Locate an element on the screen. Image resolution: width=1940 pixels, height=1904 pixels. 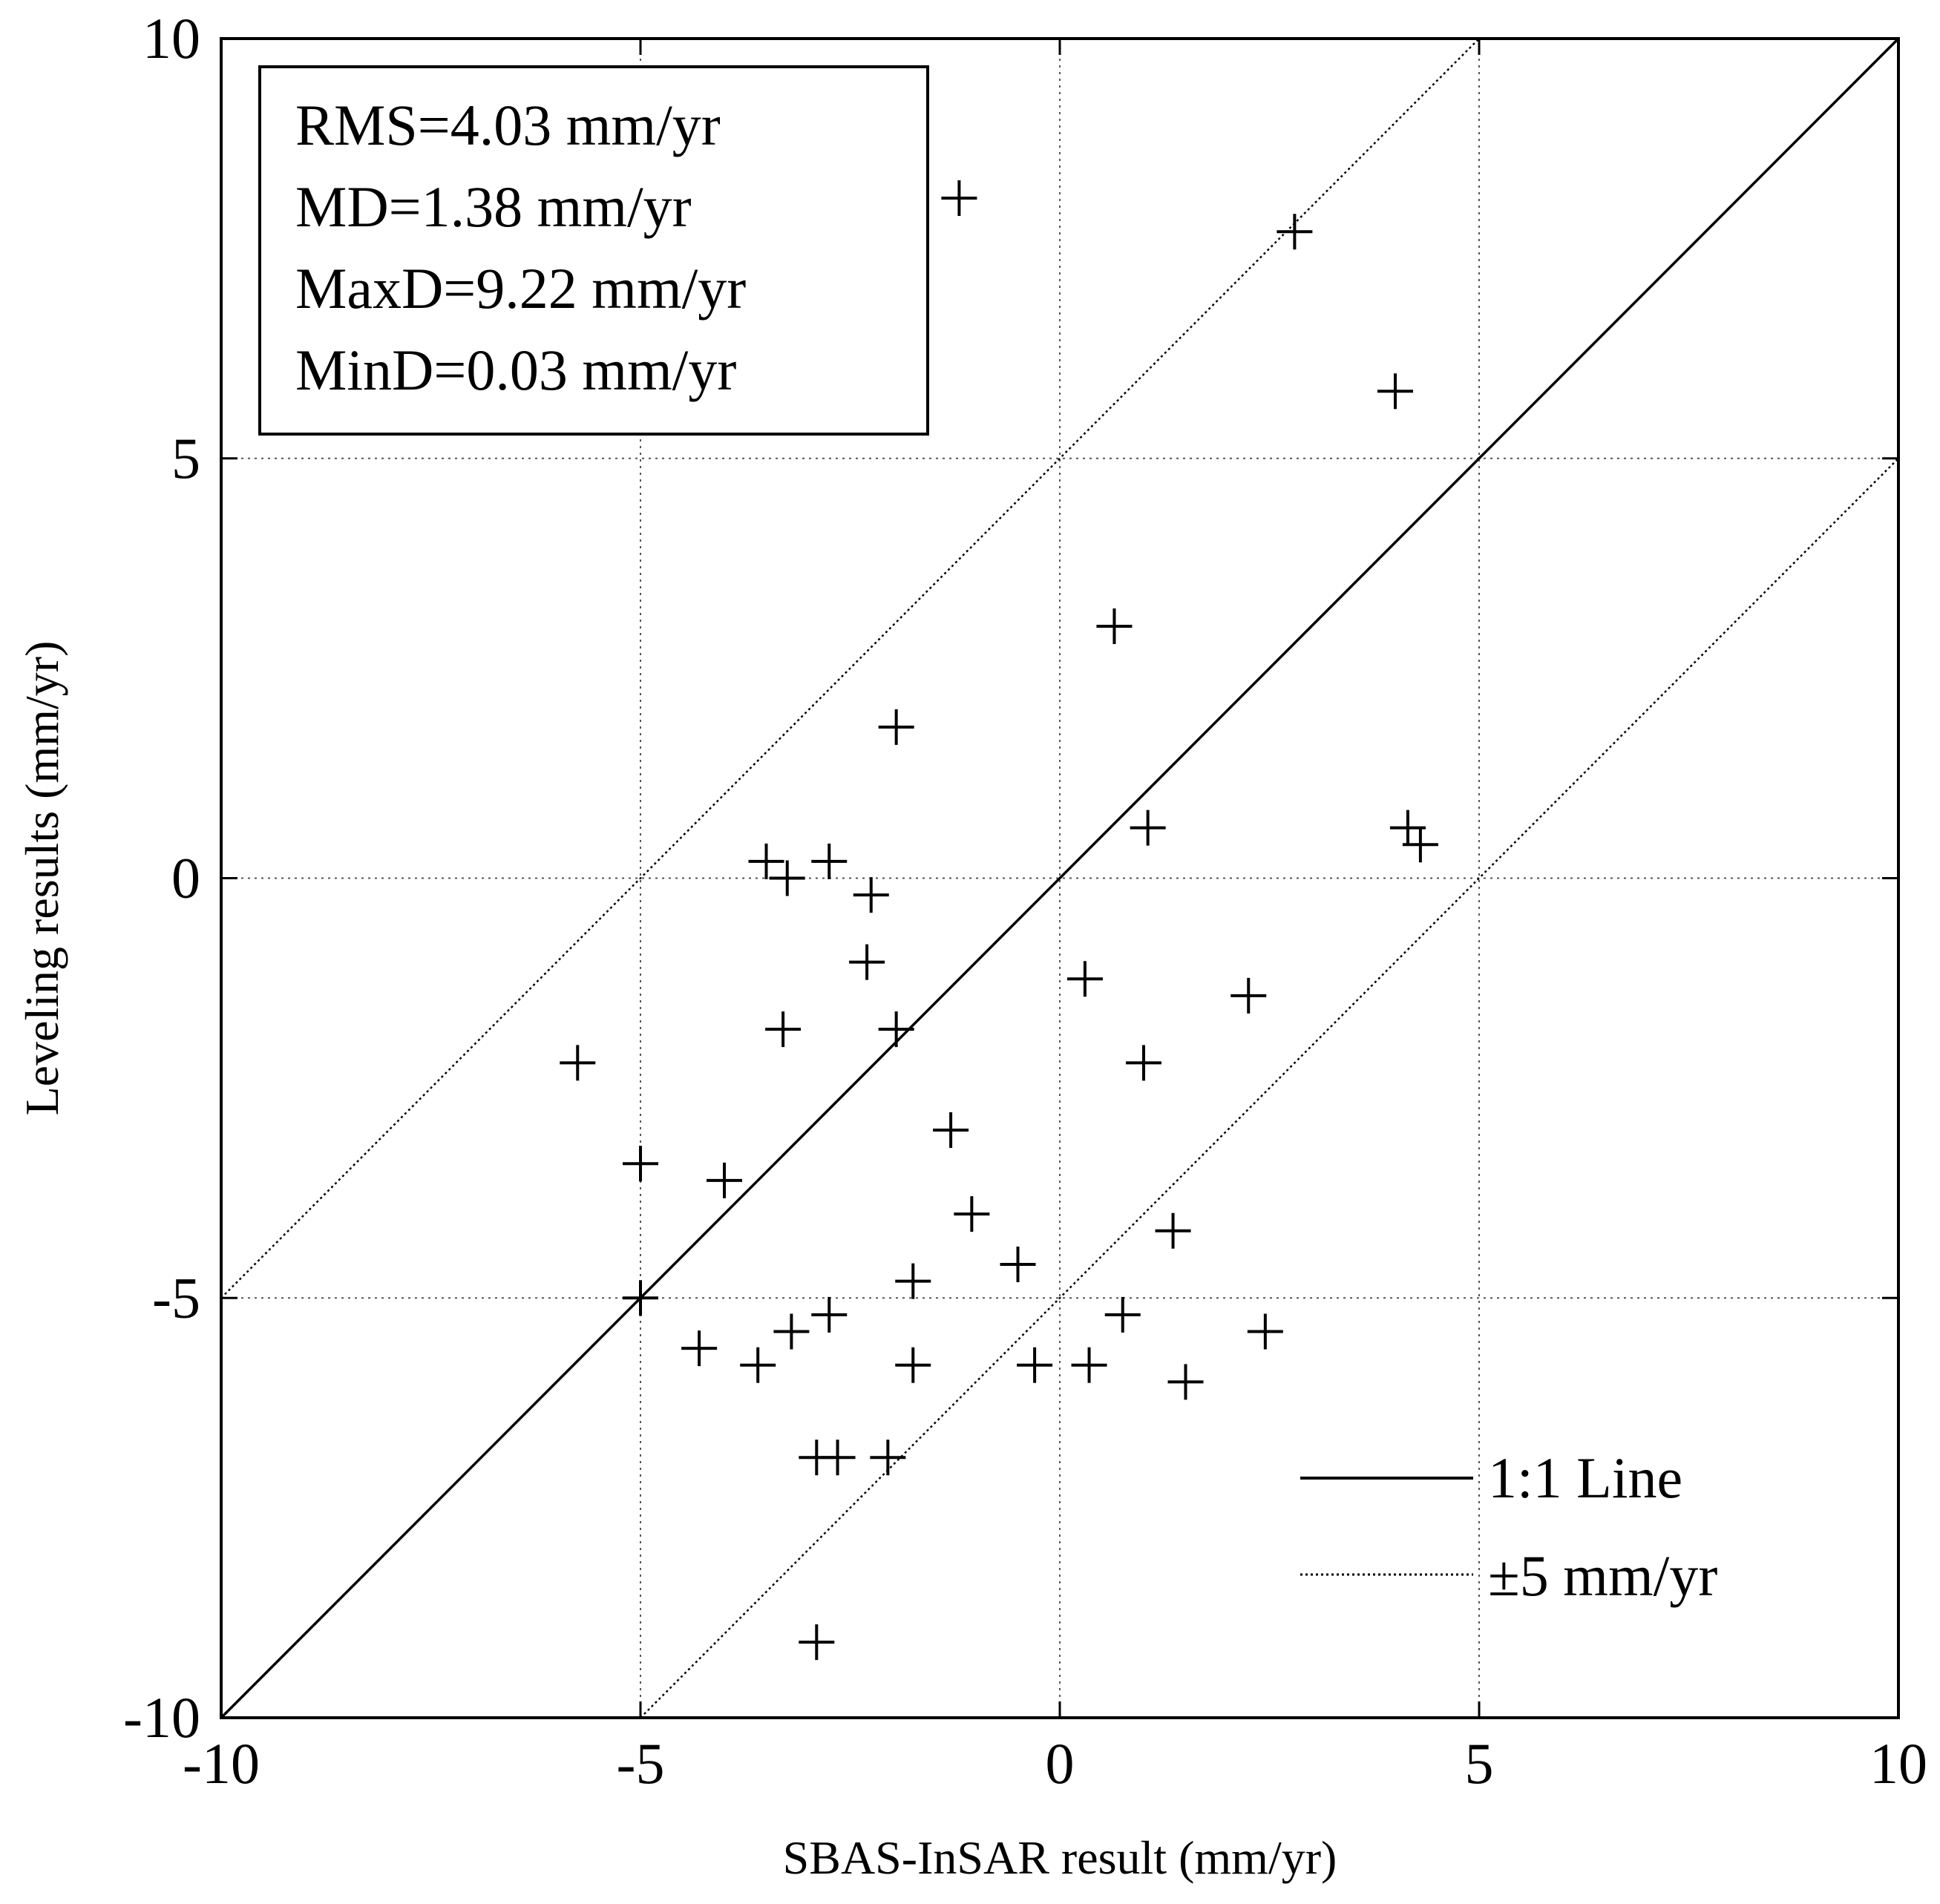
y-tick-label: 0 is located at coordinates (185, 878).